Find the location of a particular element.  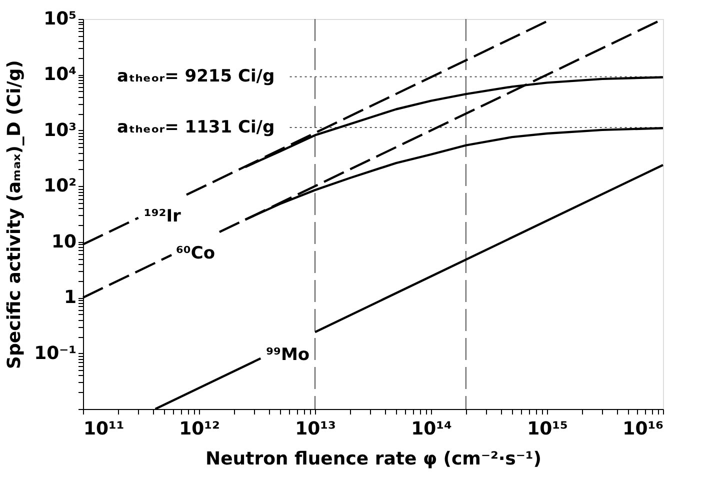

y-tick-label: 1 is located at coordinates (70, 297).